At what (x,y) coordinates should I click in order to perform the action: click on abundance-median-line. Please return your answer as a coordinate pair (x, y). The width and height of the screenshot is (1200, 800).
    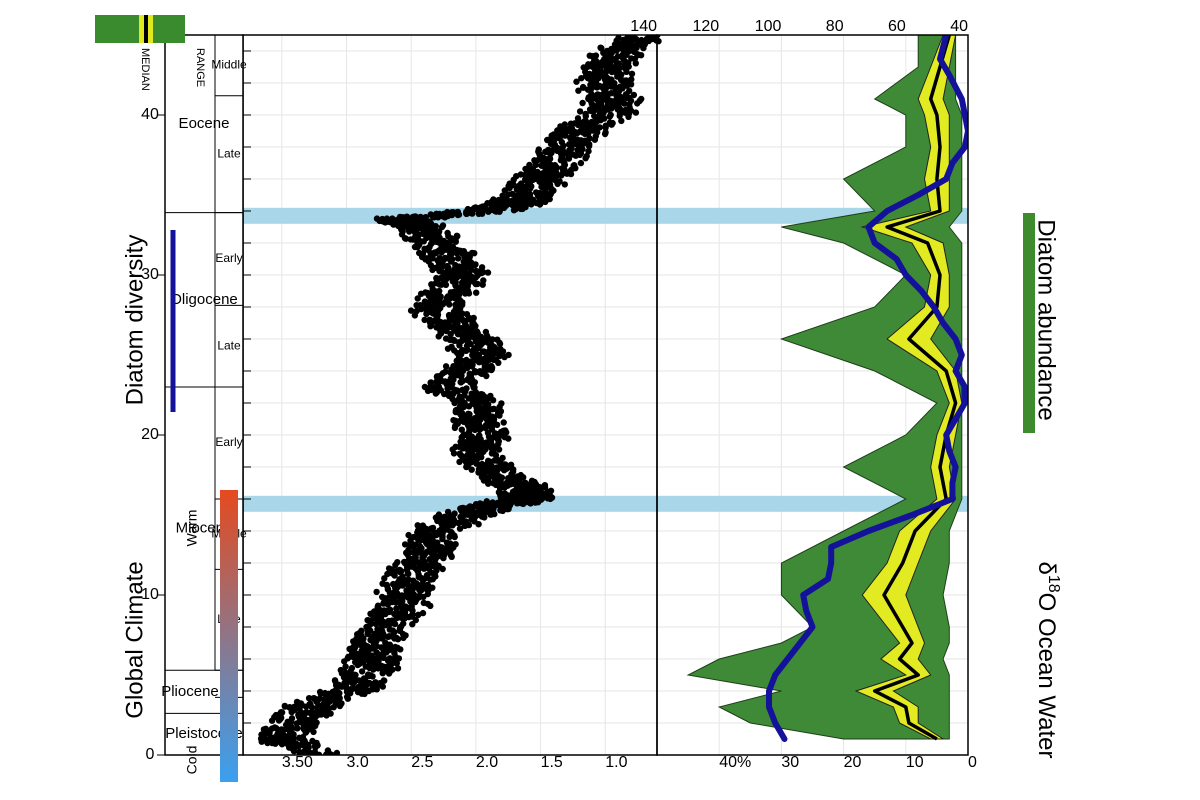
    Looking at the image, I should click on (915, 388).